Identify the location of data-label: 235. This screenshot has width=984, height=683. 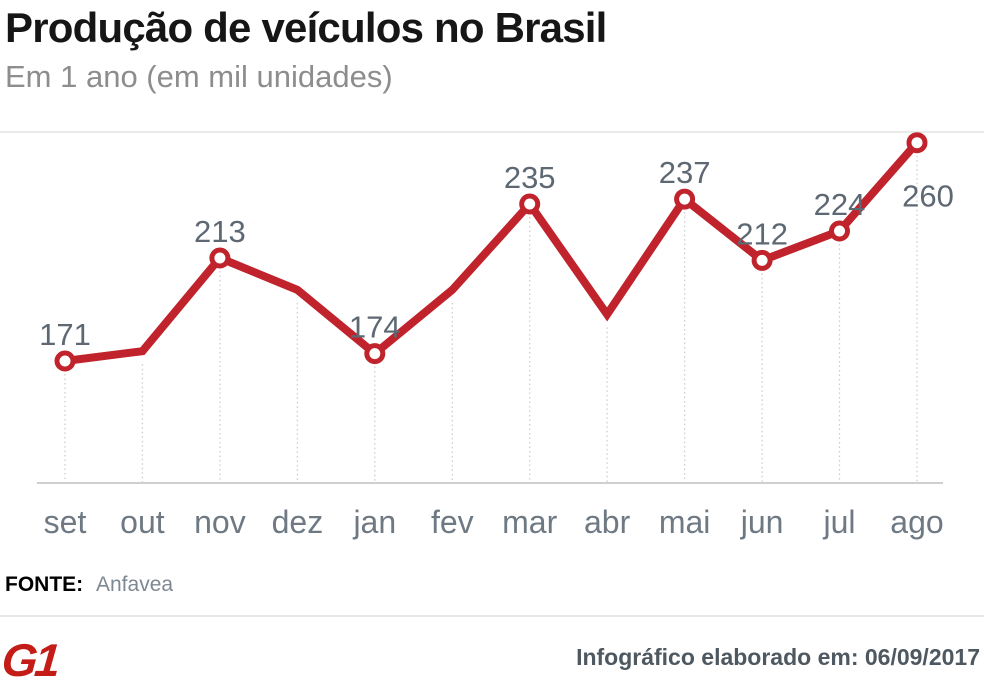
(530, 177).